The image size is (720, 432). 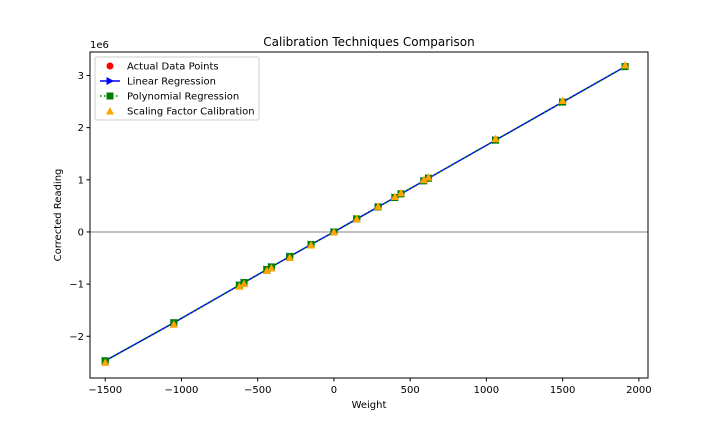 What do you see at coordinates (173, 67) in the screenshot?
I see `legend-label: Actual Data Points` at bounding box center [173, 67].